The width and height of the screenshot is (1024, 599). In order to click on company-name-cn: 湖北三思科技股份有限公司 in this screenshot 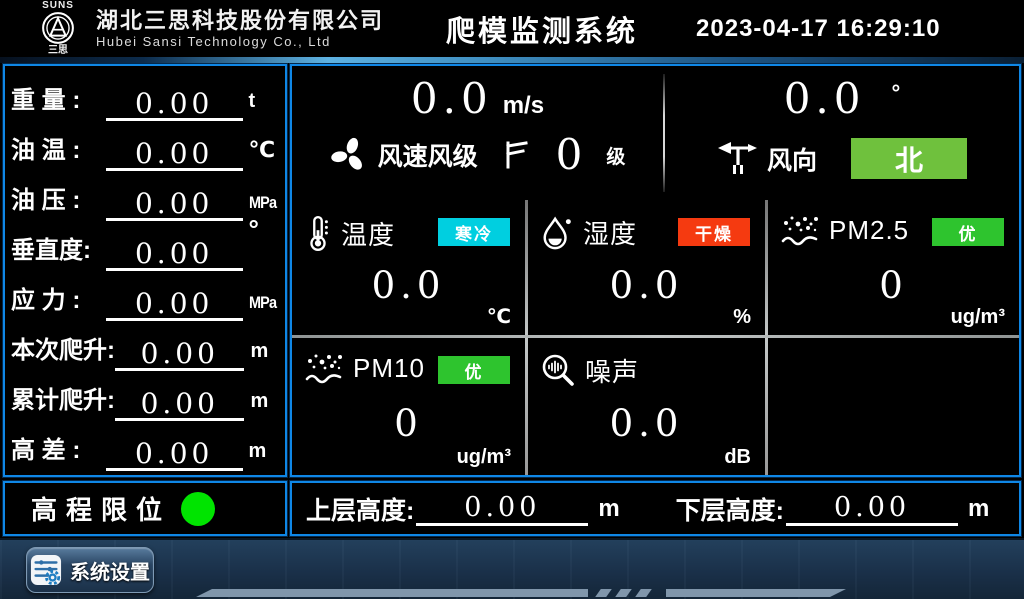, I will do `click(240, 21)`.